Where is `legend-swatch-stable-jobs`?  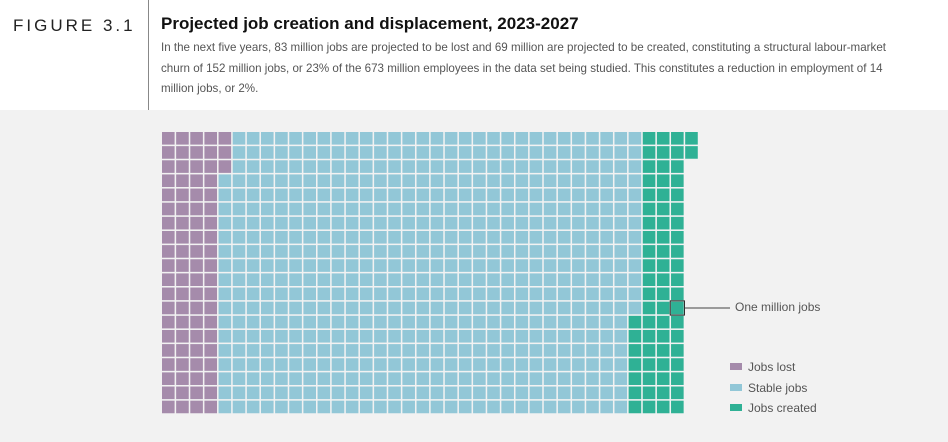
legend-swatch-stable-jobs is located at coordinates (736, 387).